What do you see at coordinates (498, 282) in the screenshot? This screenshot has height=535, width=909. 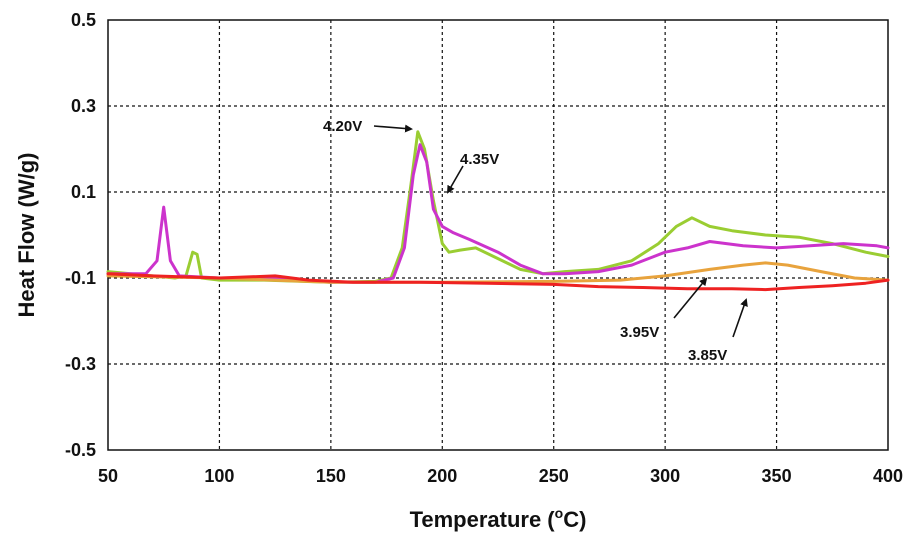 I see `series-line-3-85v` at bounding box center [498, 282].